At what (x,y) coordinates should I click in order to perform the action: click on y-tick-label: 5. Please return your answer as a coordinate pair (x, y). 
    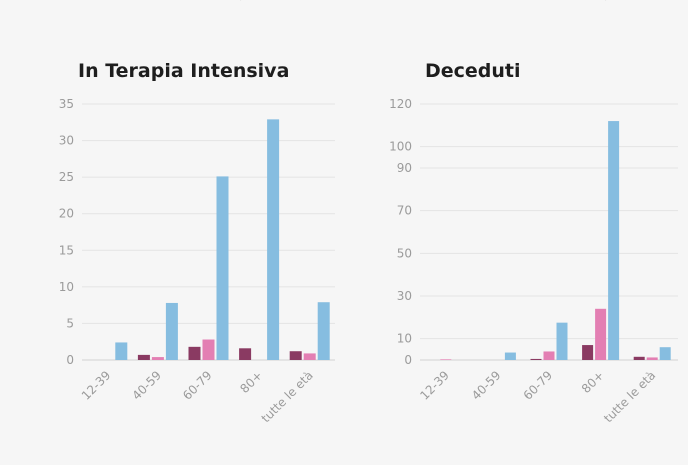
    Looking at the image, I should click on (70, 323).